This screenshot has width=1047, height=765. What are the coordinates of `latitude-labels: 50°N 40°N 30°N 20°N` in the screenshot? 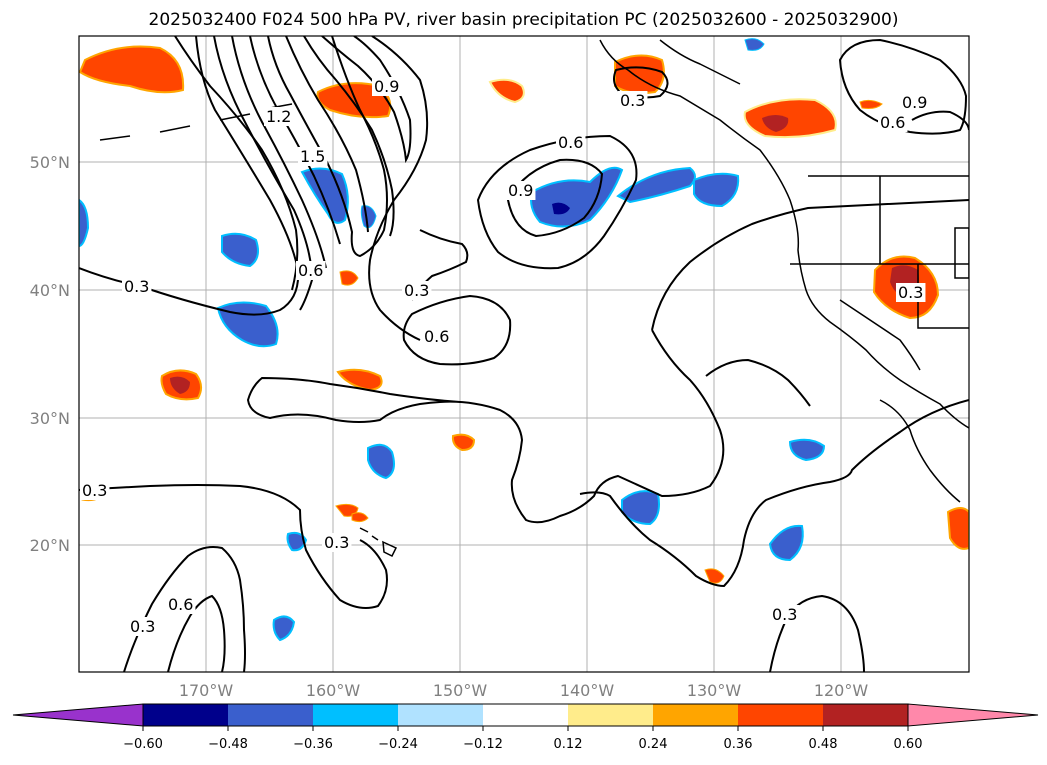 It's located at (50, 354).